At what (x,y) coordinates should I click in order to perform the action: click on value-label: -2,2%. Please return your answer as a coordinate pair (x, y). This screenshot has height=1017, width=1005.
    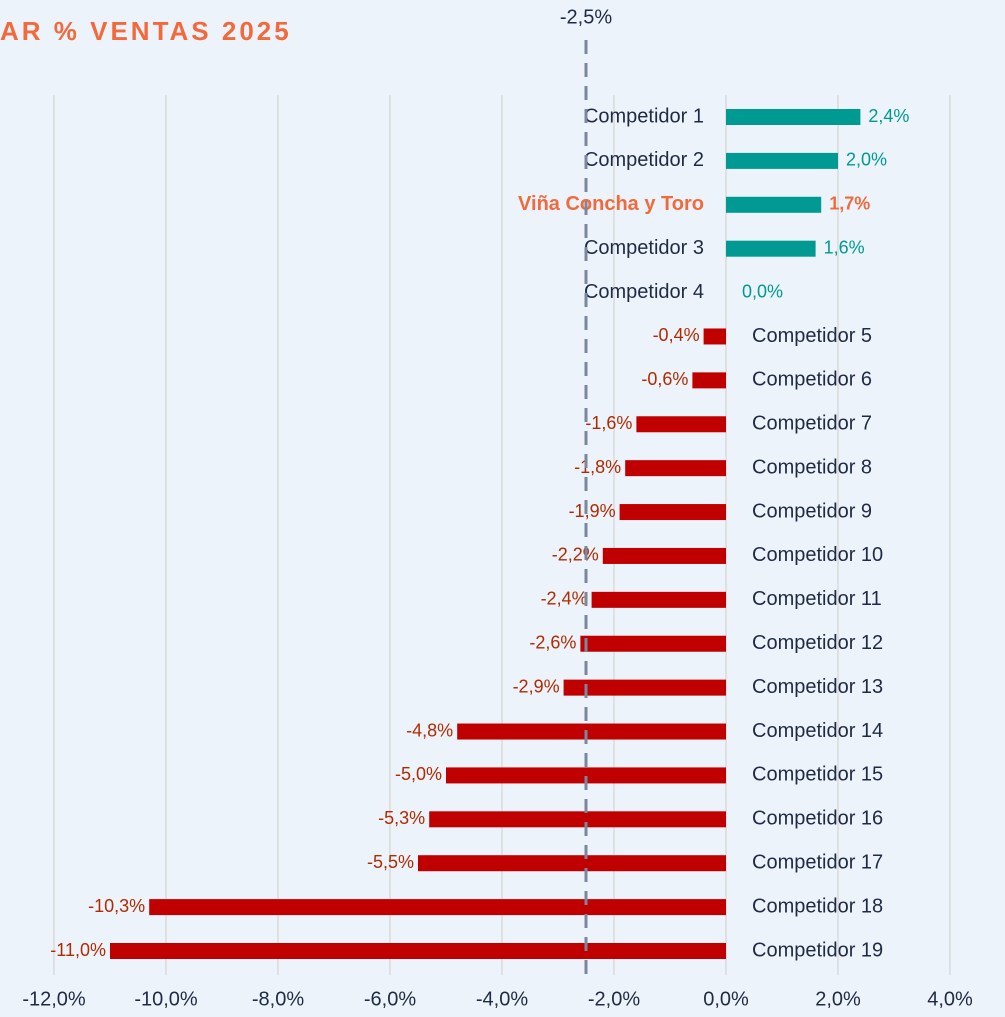
    Looking at the image, I should click on (575, 555).